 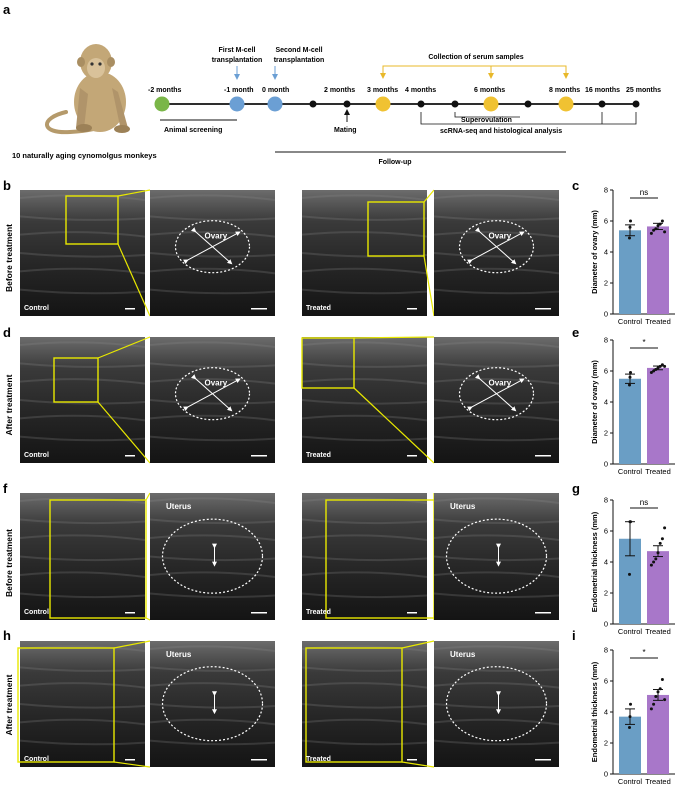 I want to click on panel-label-e: e, so click(x=575, y=332).